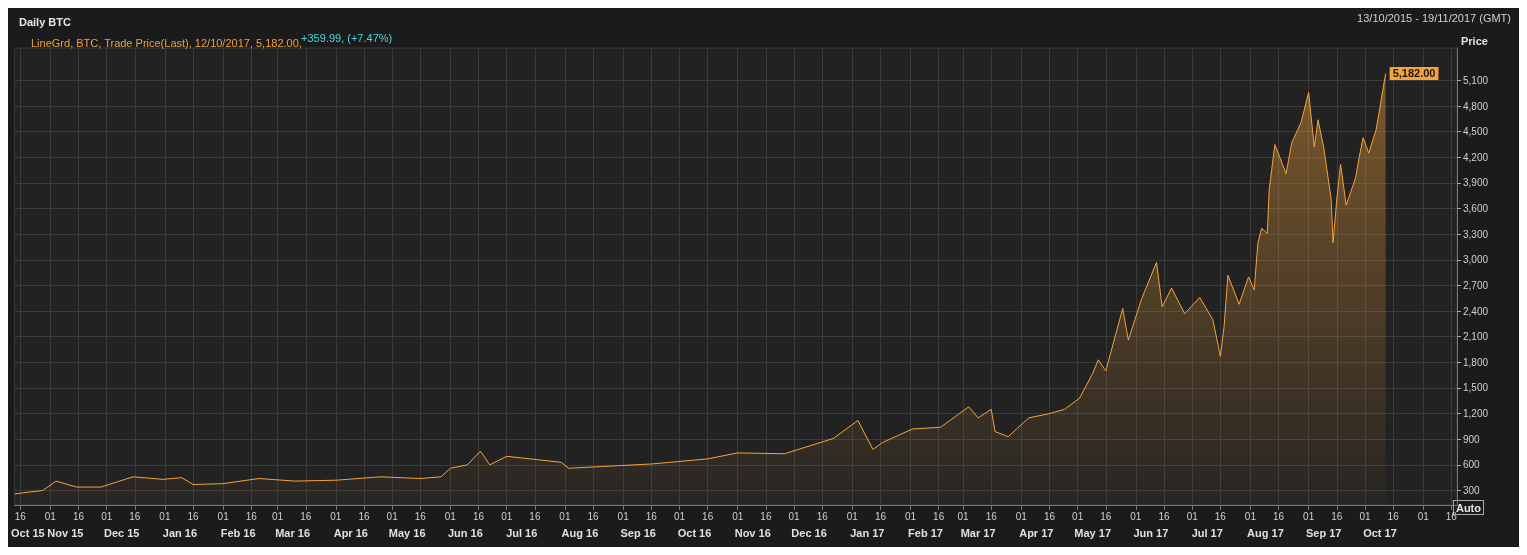 The height and width of the screenshot is (555, 1527). What do you see at coordinates (407, 532) in the screenshot?
I see `x2-tick-label: May 16` at bounding box center [407, 532].